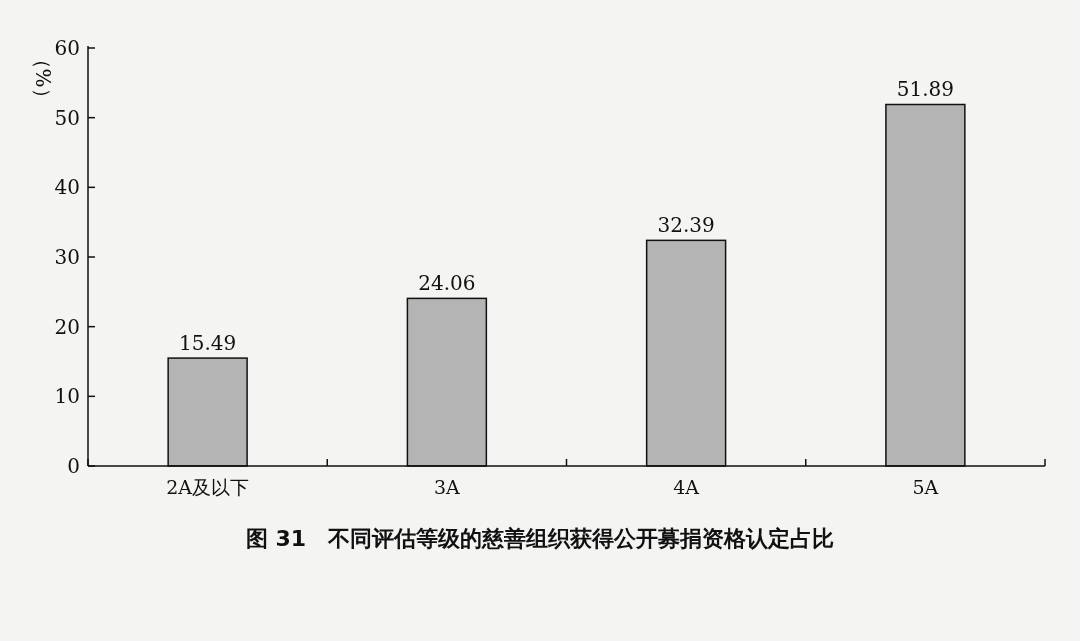 This screenshot has height=641, width=1080. Describe the element at coordinates (686, 225) in the screenshot. I see `data-label: 32.39` at that location.